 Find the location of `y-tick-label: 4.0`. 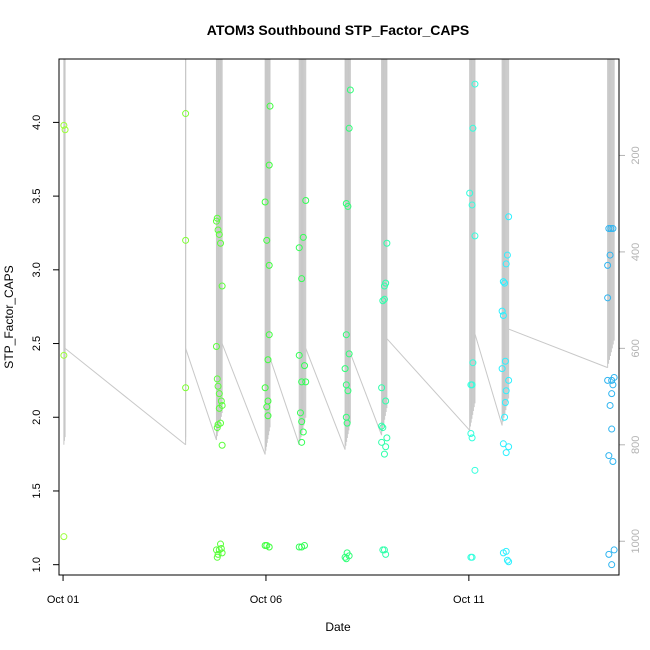

y-tick-label: 4.0 is located at coordinates (37, 122).